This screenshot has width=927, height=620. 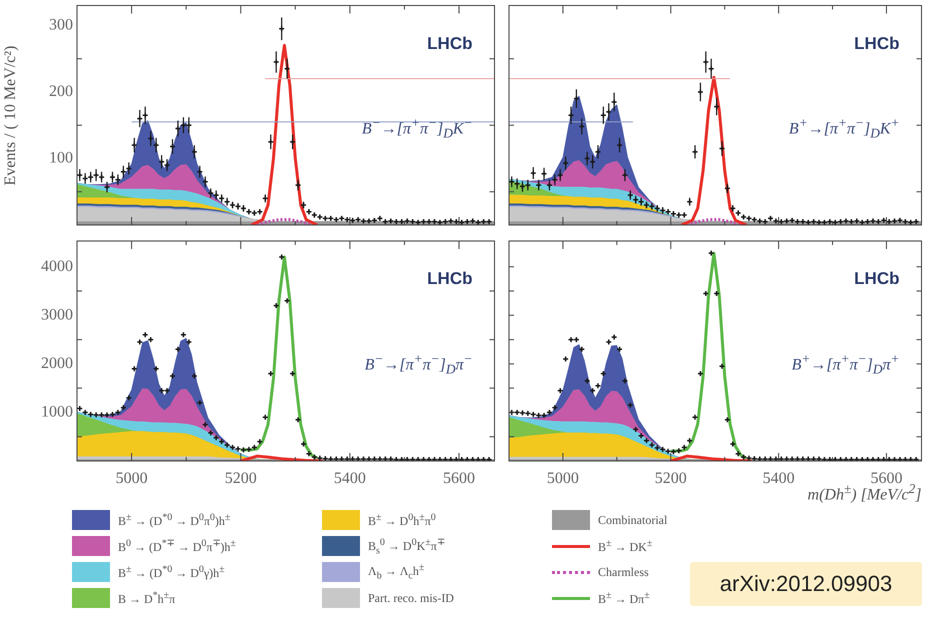 I want to click on text: B$^{+}$→[π$^{+}$π$^{−}$]$_{D}$π$^{+}$, so click(x=846, y=364).